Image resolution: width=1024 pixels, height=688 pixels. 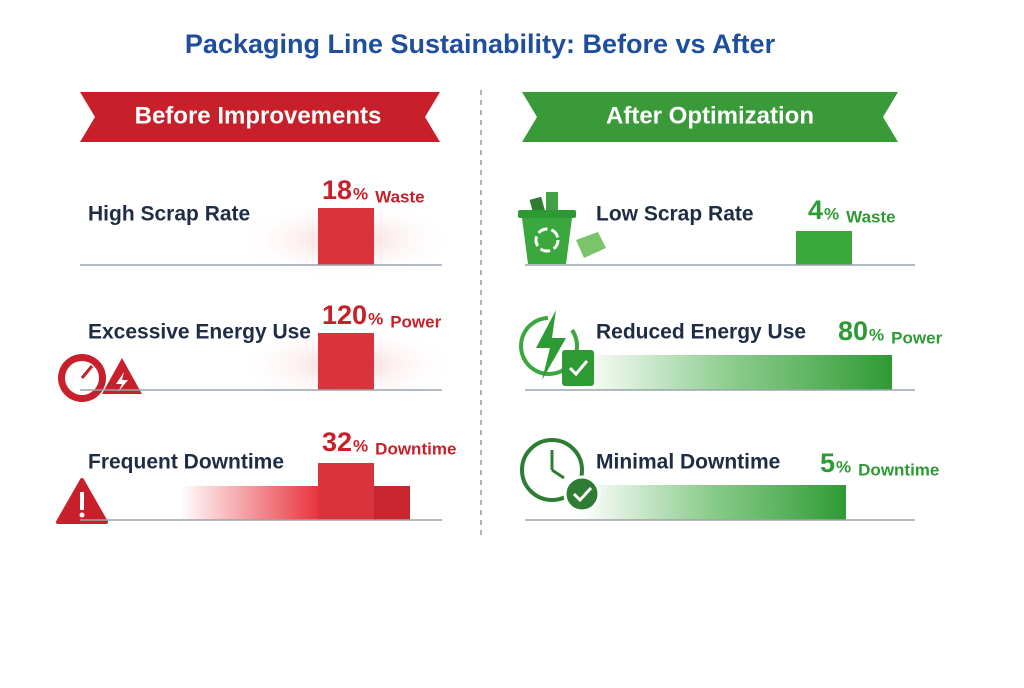 I want to click on item-label: Reduced Energy Use, so click(x=701, y=332).